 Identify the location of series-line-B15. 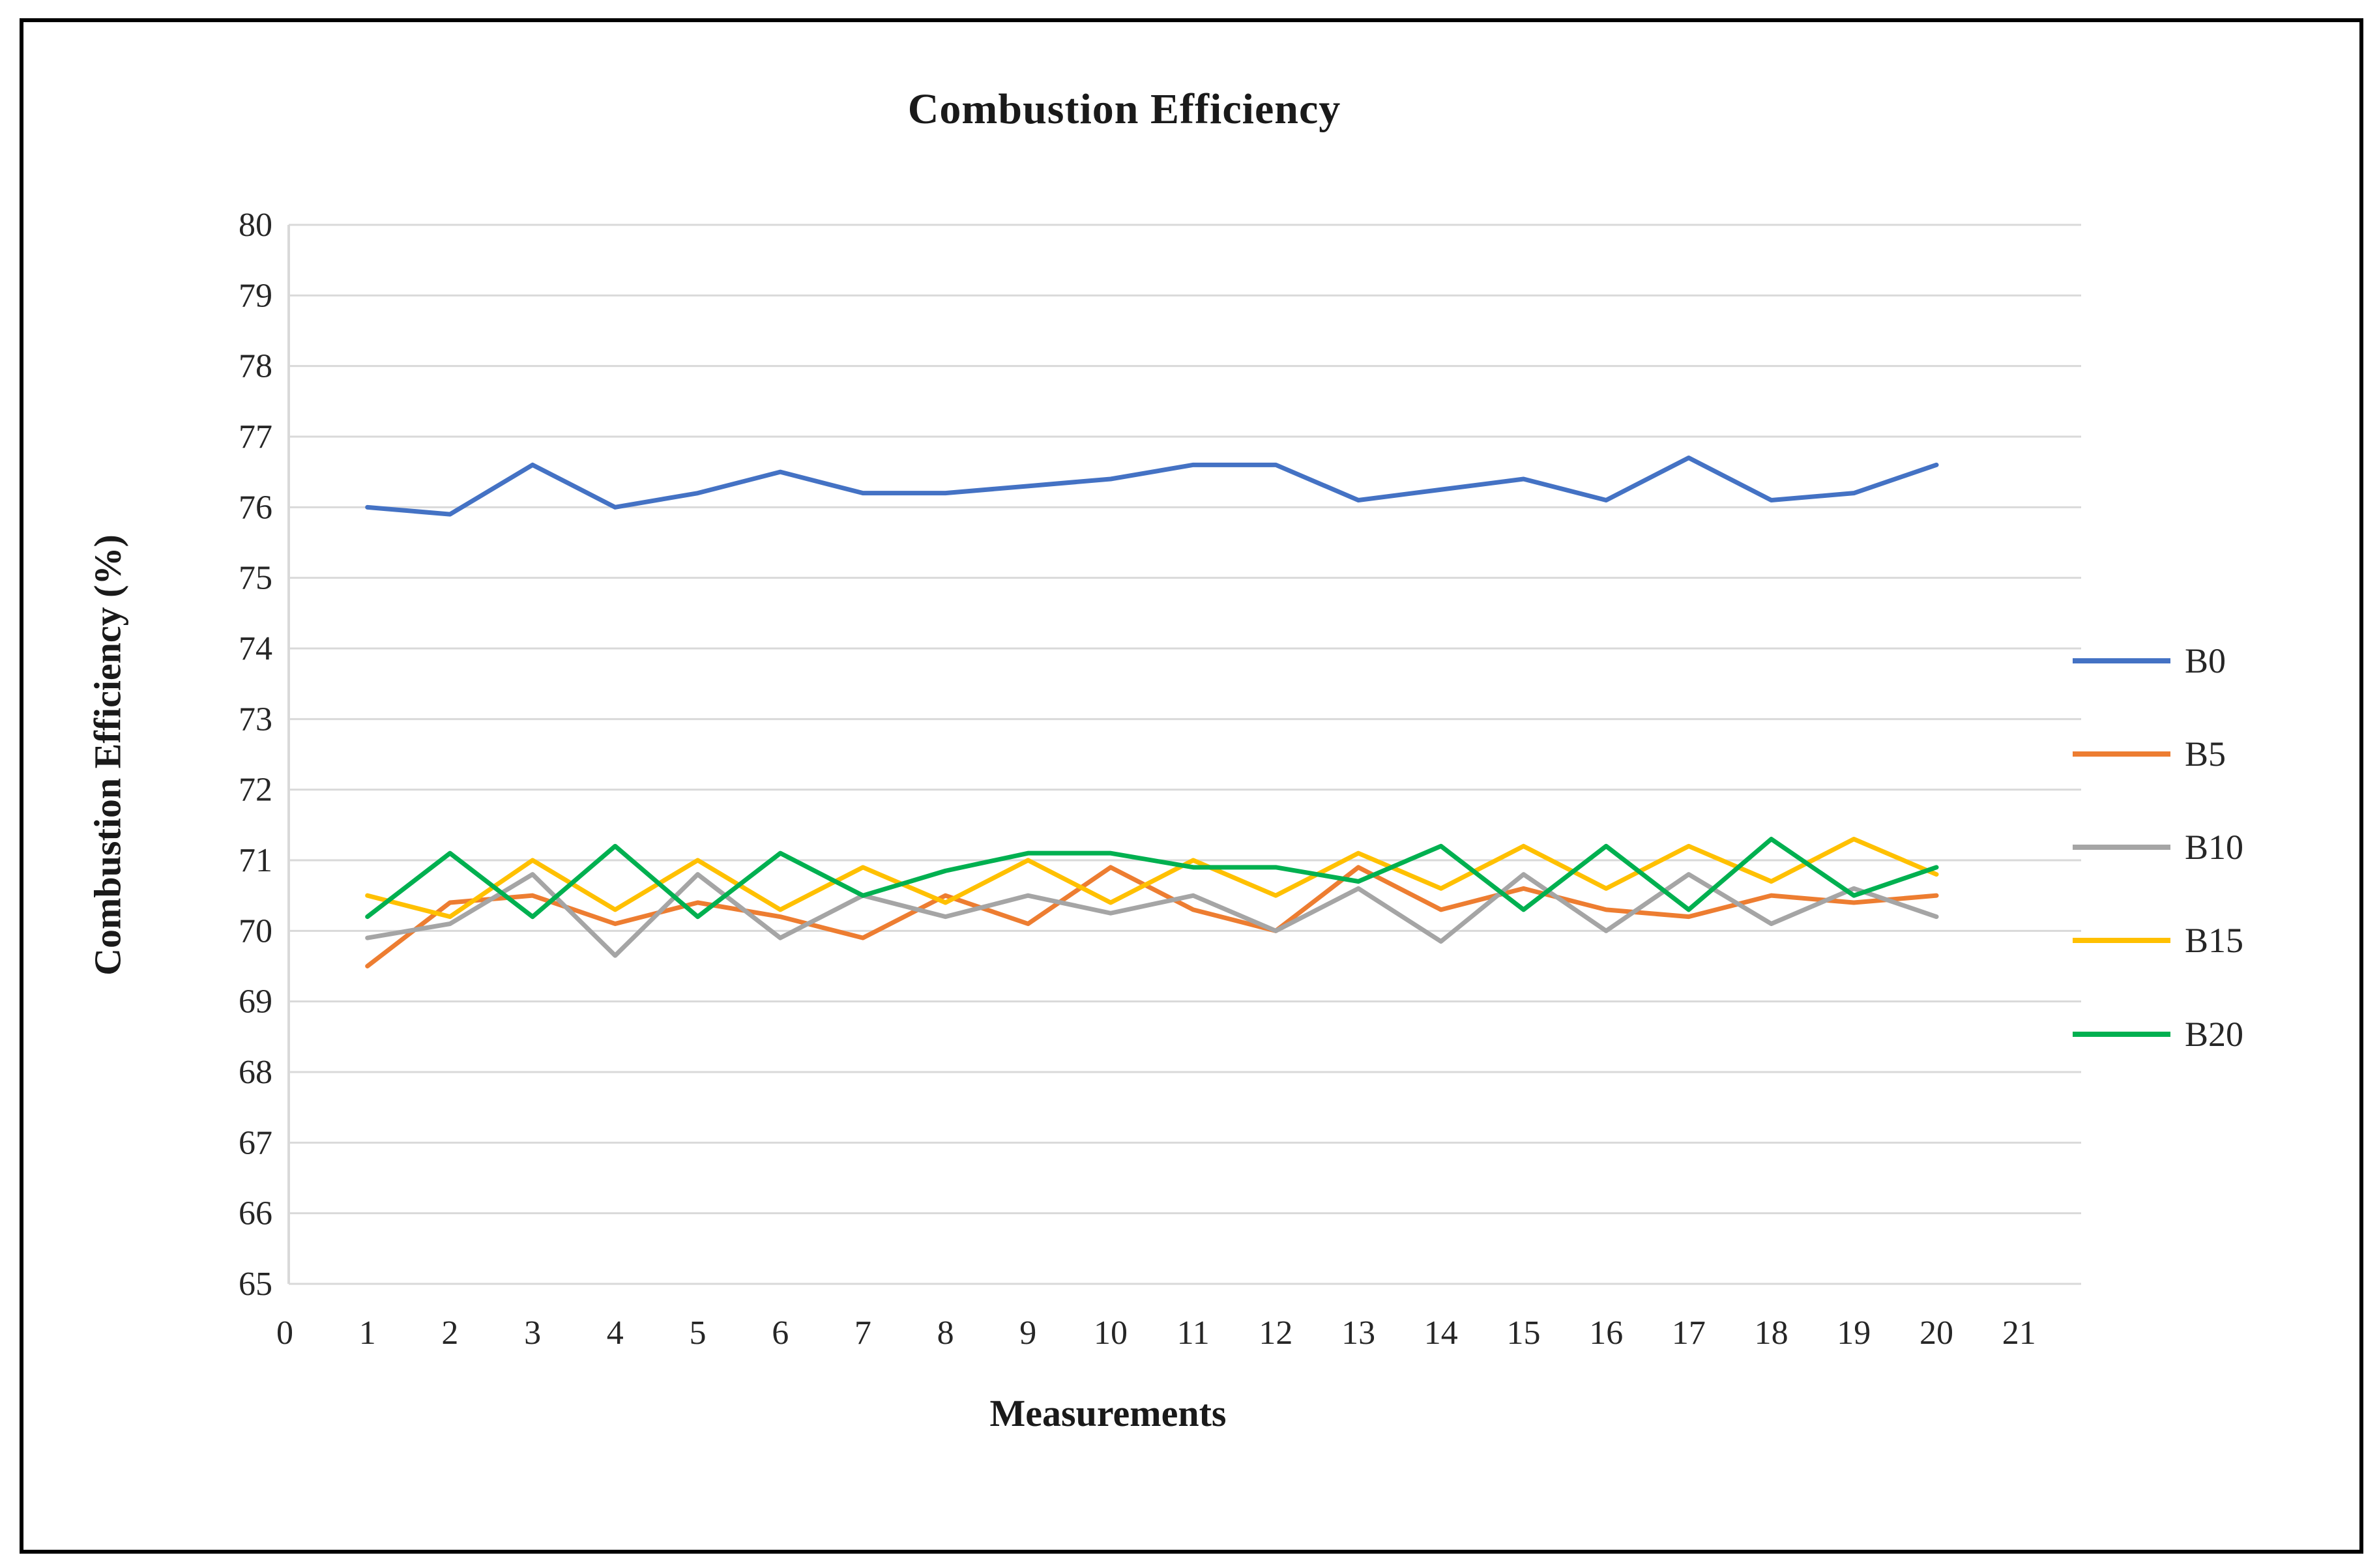
(1152, 878).